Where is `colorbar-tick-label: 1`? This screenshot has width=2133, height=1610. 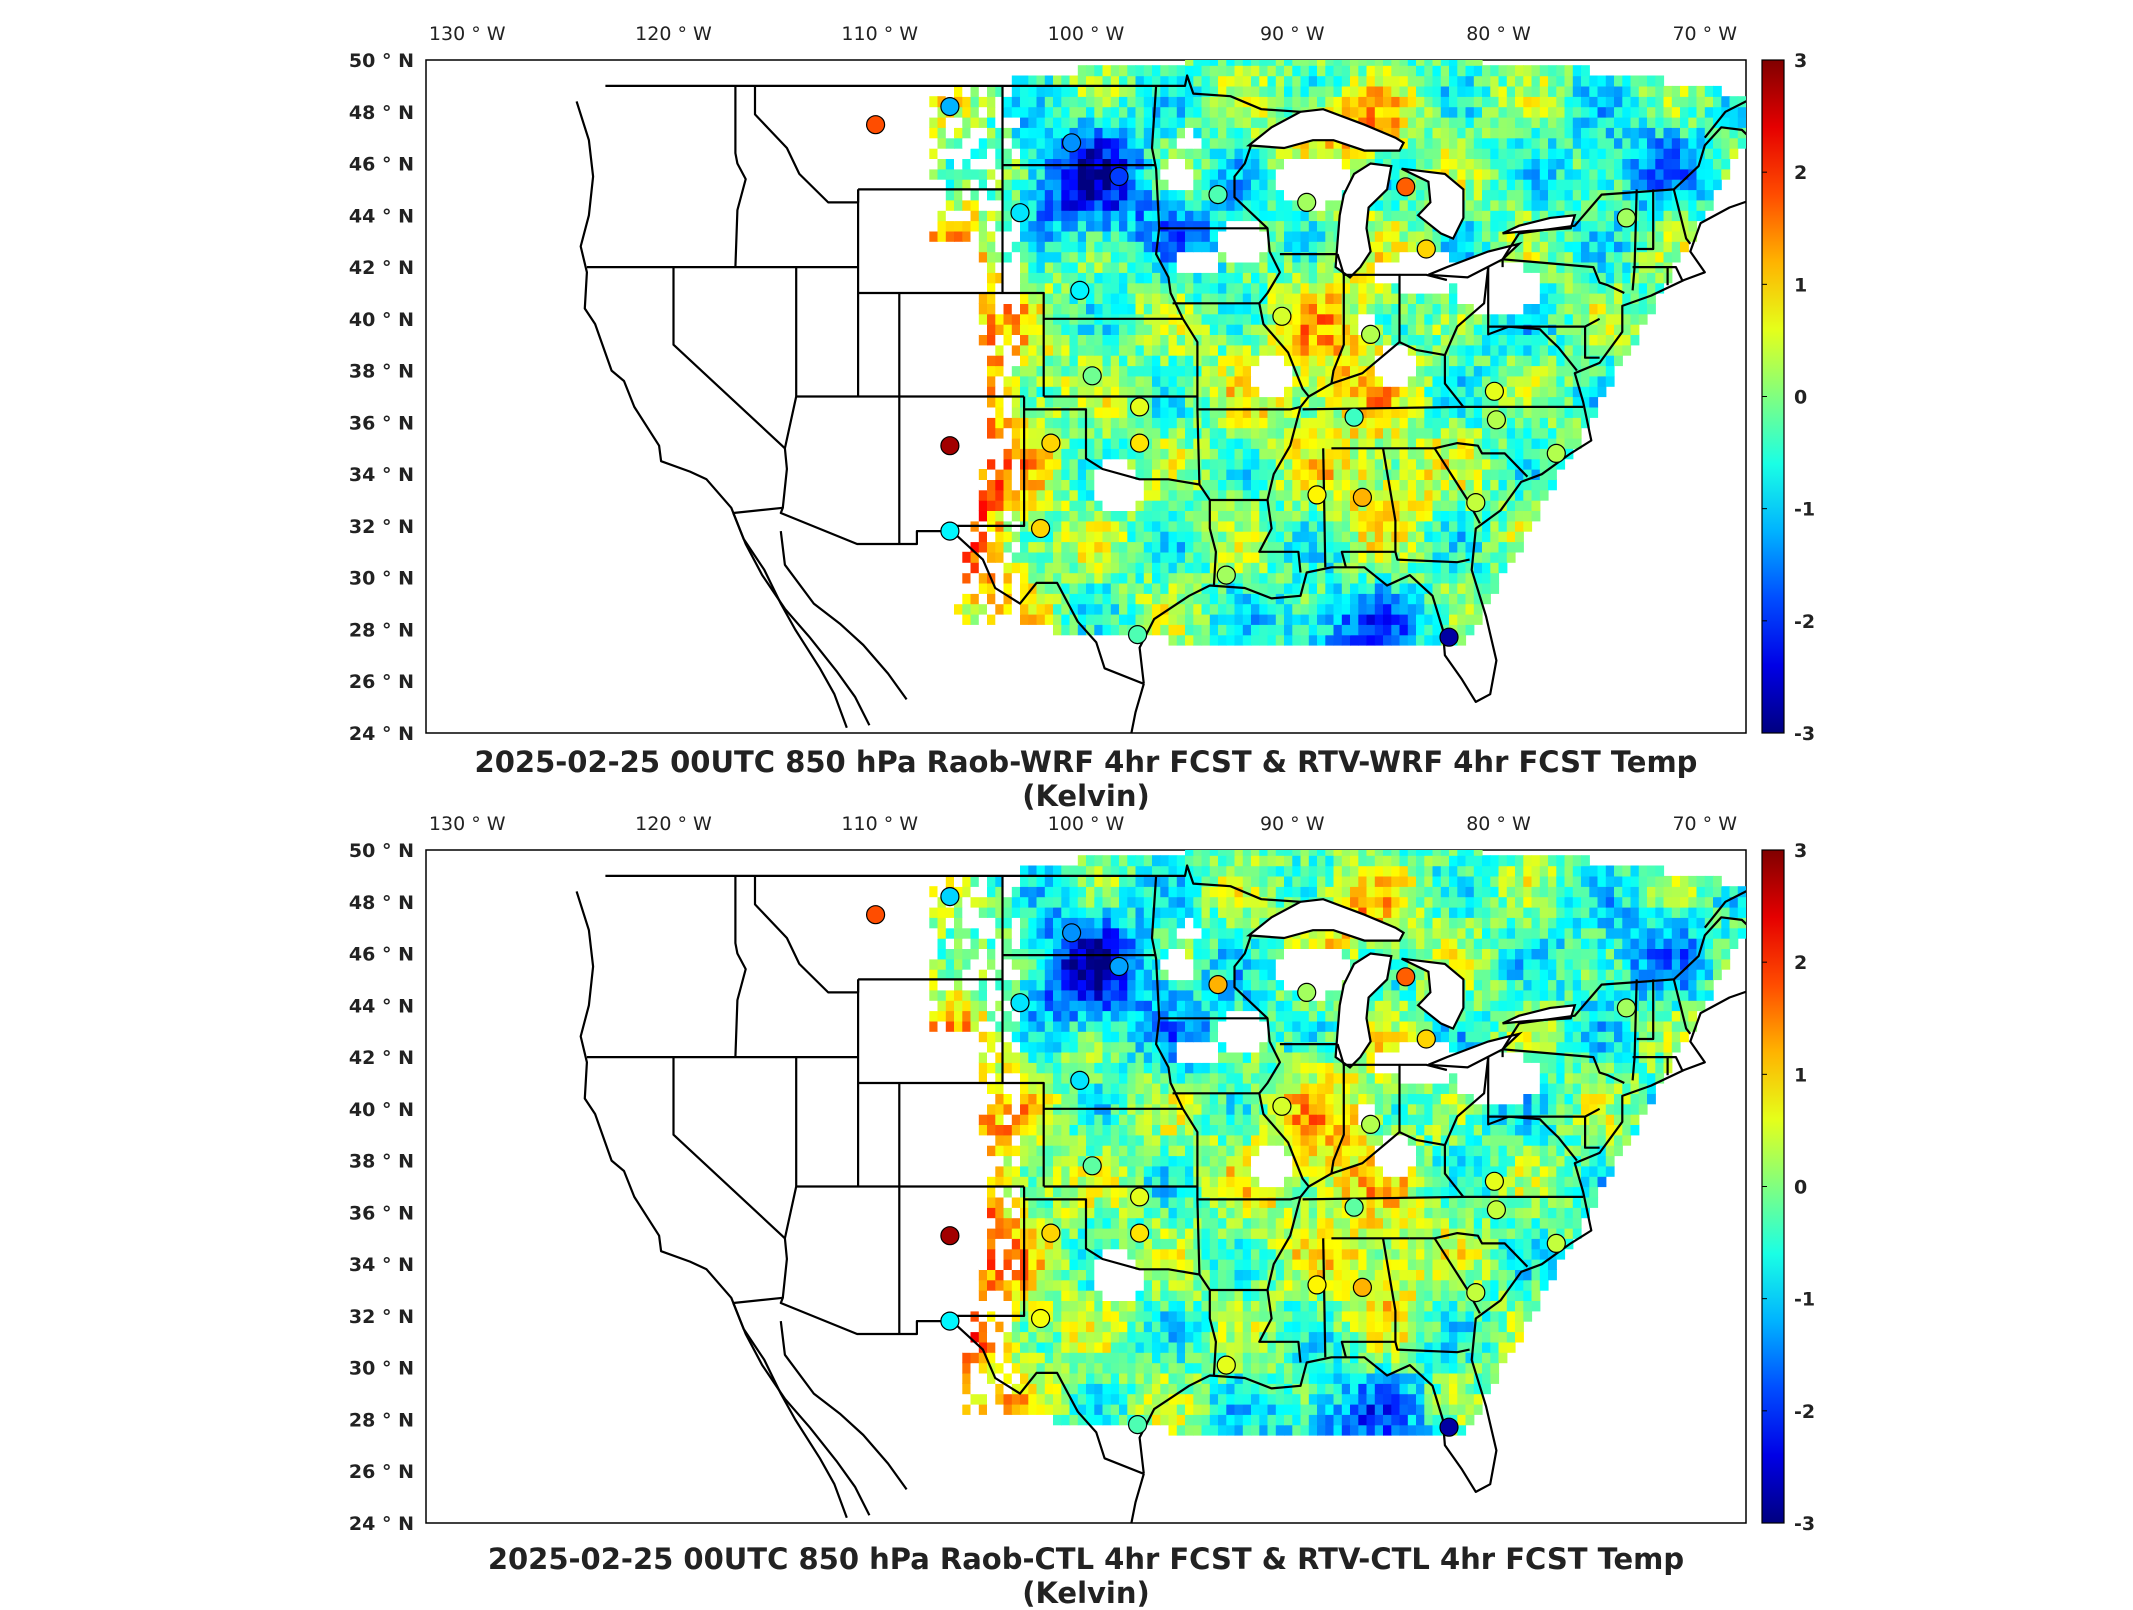
colorbar-tick-label: 1 is located at coordinates (1800, 285).